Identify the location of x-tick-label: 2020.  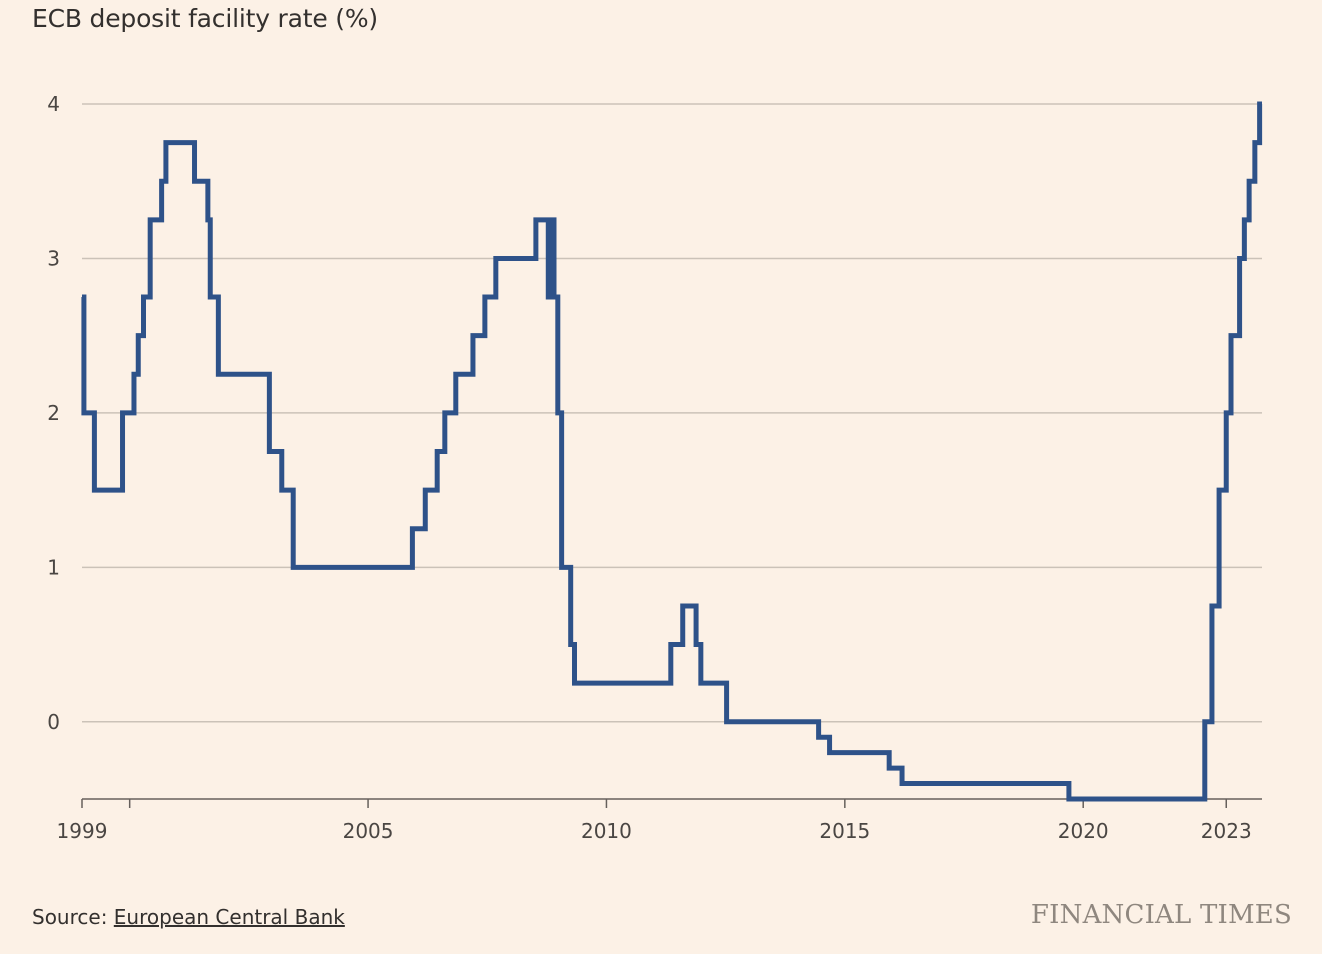
(1083, 831).